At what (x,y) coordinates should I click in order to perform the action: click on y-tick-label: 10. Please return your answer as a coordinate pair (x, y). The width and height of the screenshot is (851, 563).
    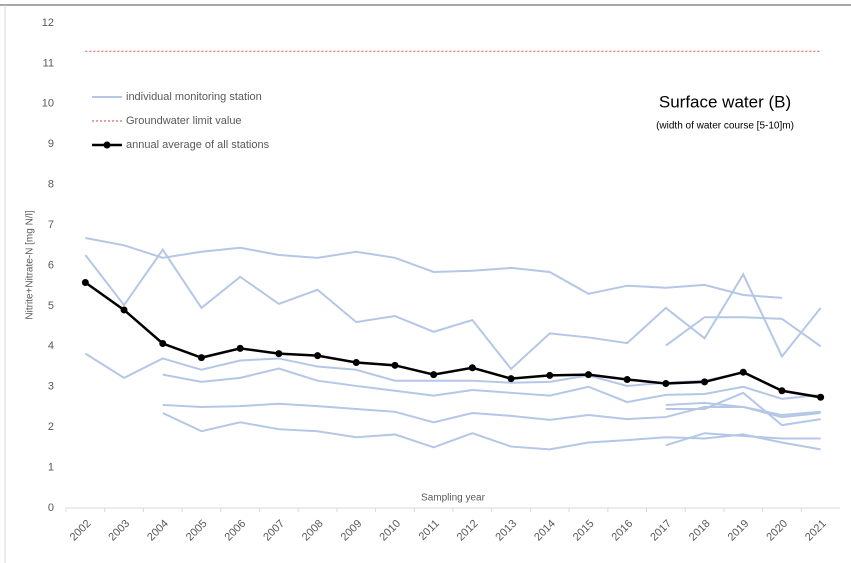
    Looking at the image, I should click on (48, 104).